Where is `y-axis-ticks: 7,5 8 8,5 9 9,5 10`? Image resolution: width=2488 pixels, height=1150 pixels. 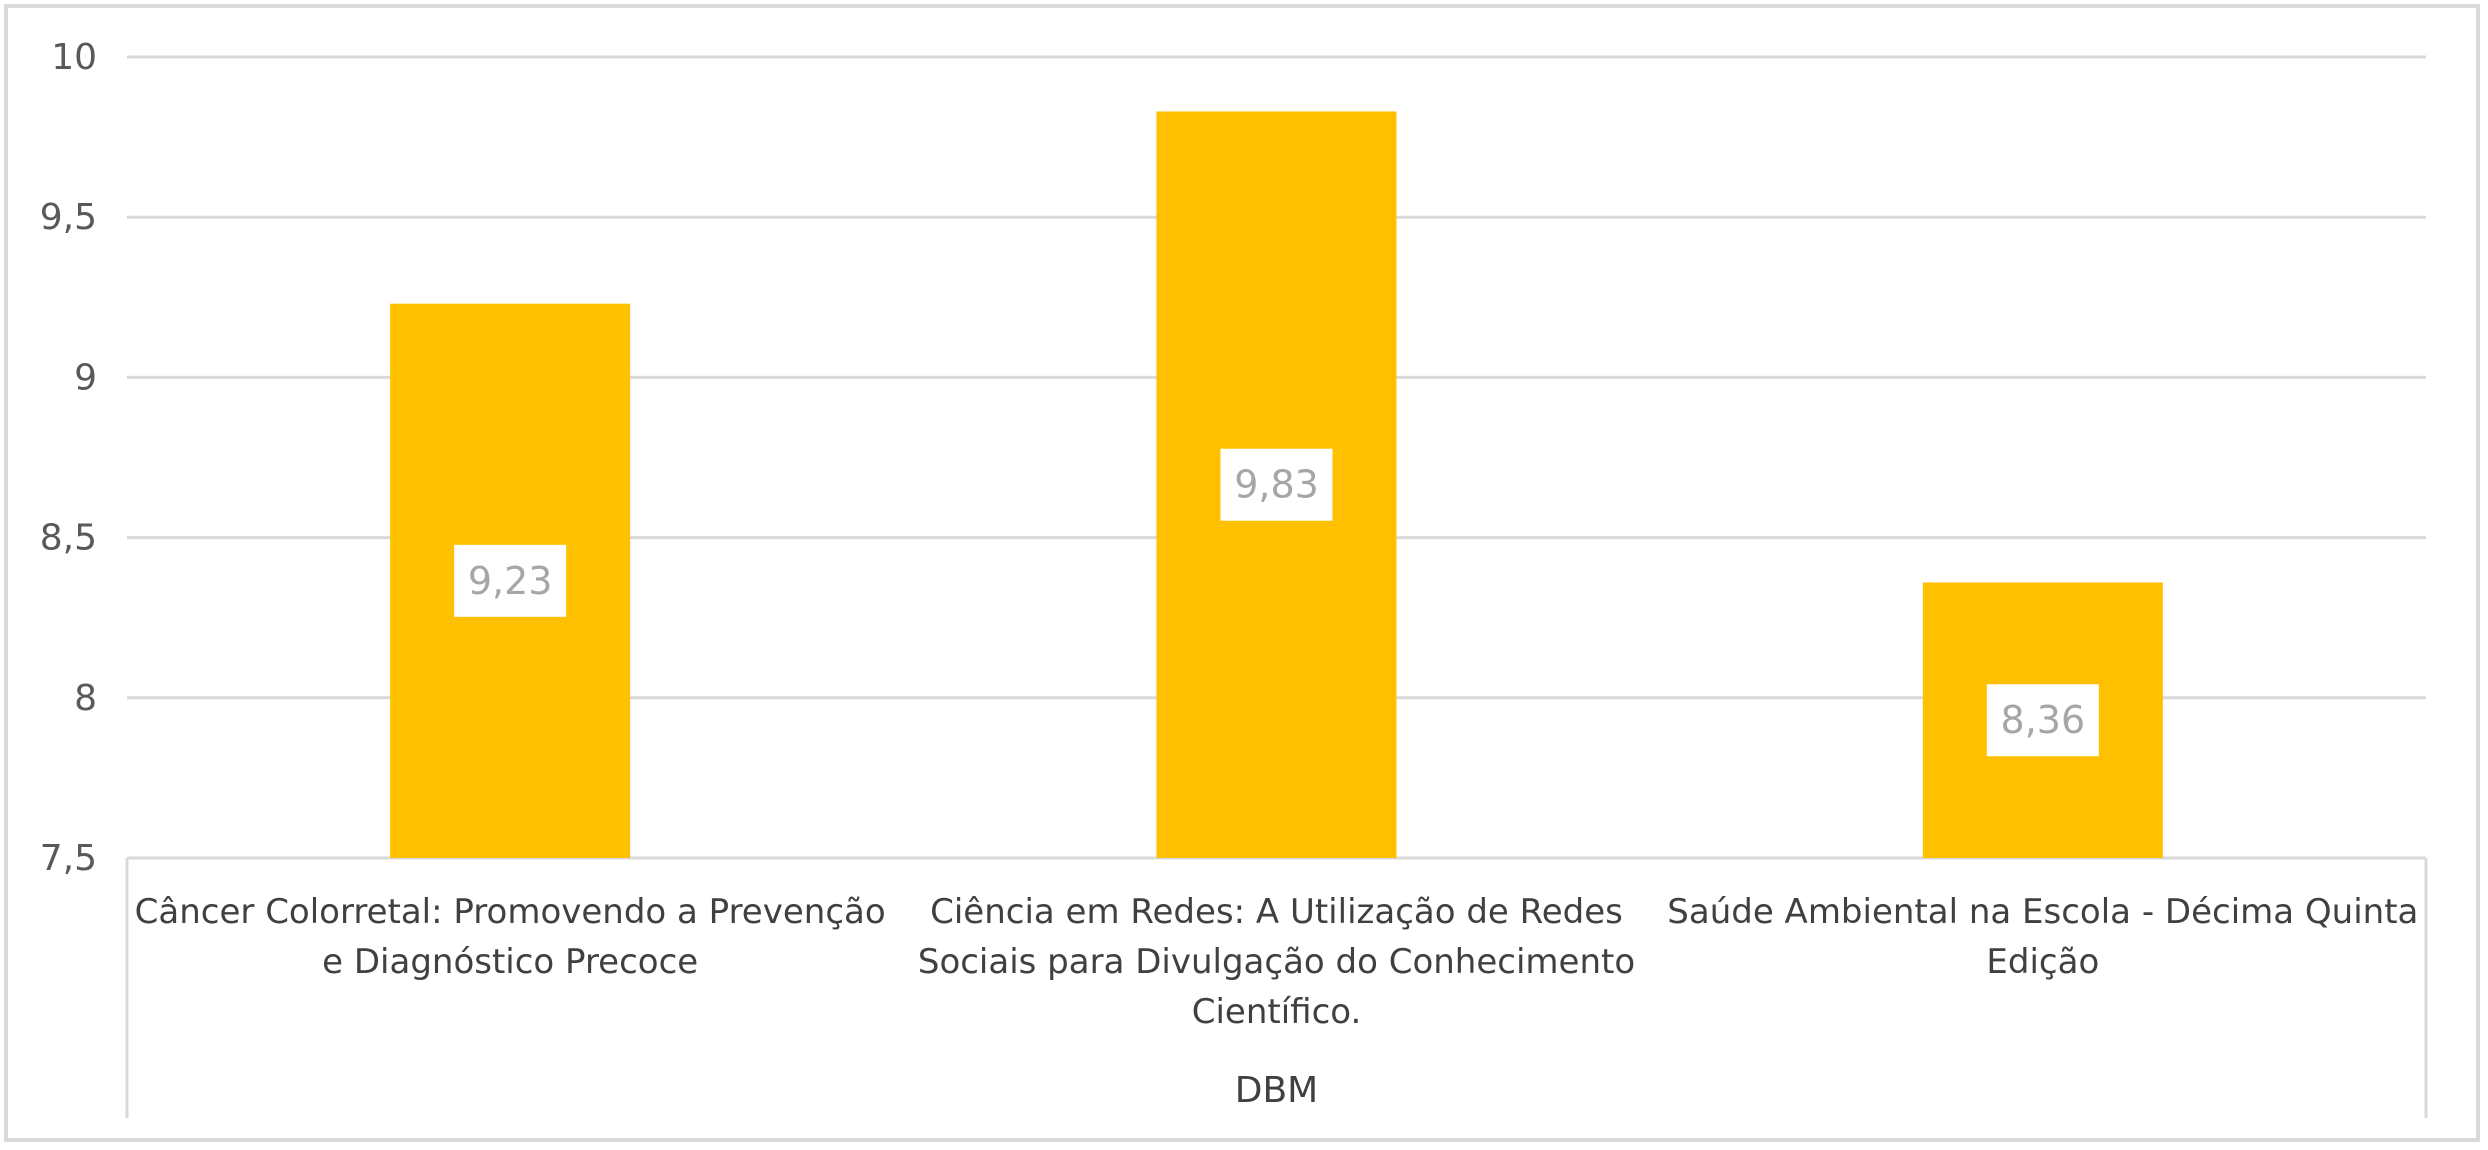
y-axis-ticks: 7,5 8 8,5 9 9,5 10 is located at coordinates (68, 458).